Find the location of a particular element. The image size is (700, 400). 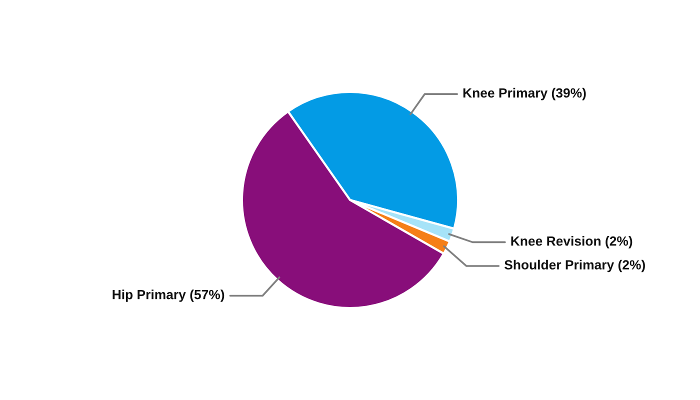

slice-label: Knee Revision (2%) is located at coordinates (571, 242).